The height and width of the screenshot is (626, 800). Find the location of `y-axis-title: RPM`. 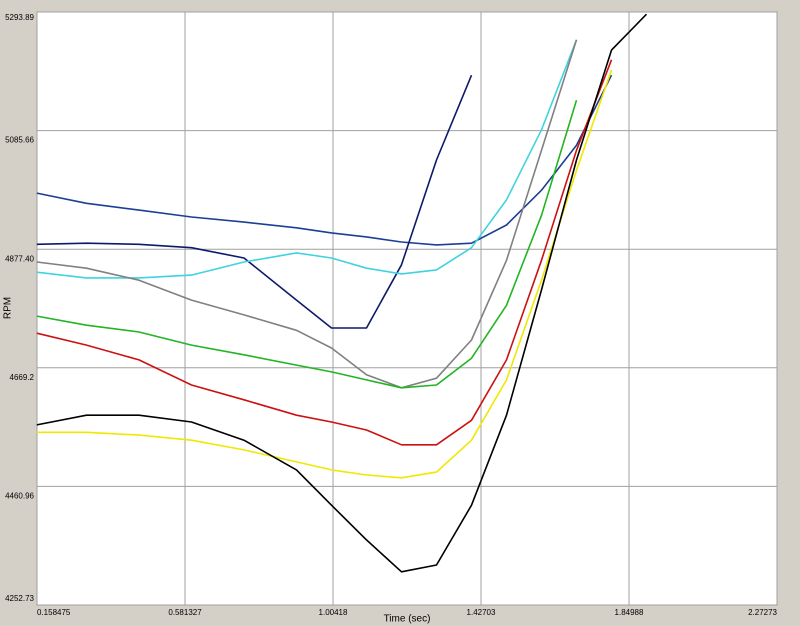

y-axis-title: RPM is located at coordinates (8, 308).